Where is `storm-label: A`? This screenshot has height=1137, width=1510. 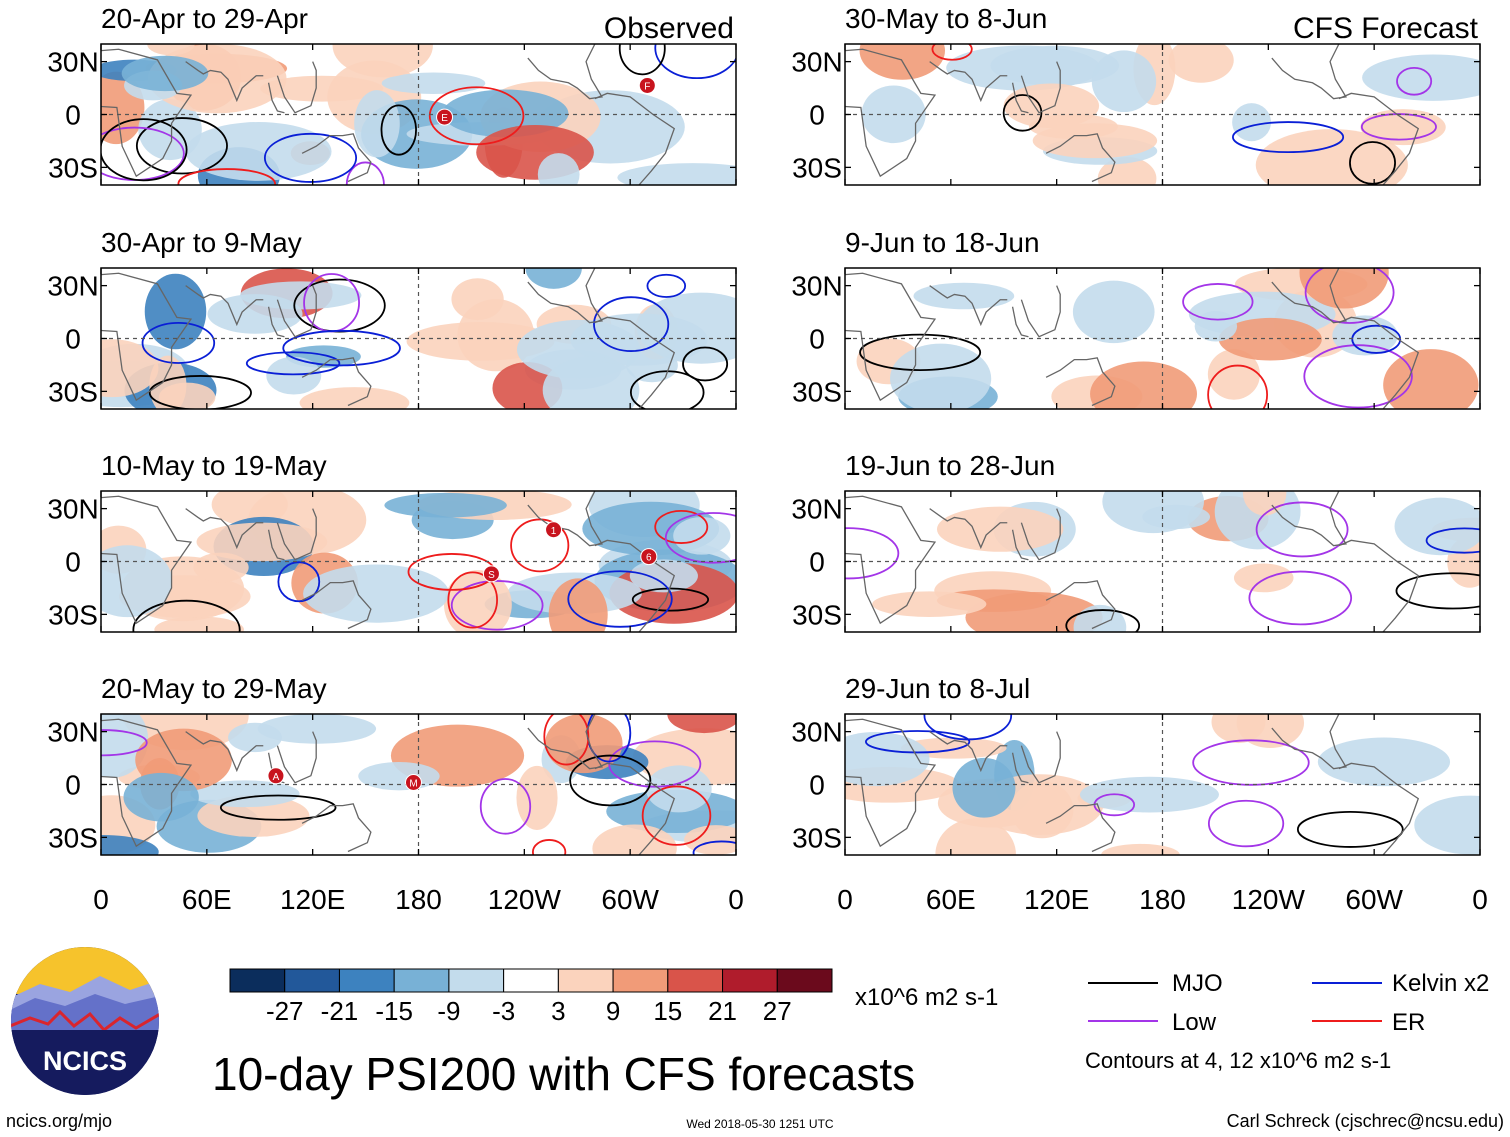 storm-label: A is located at coordinates (276, 777).